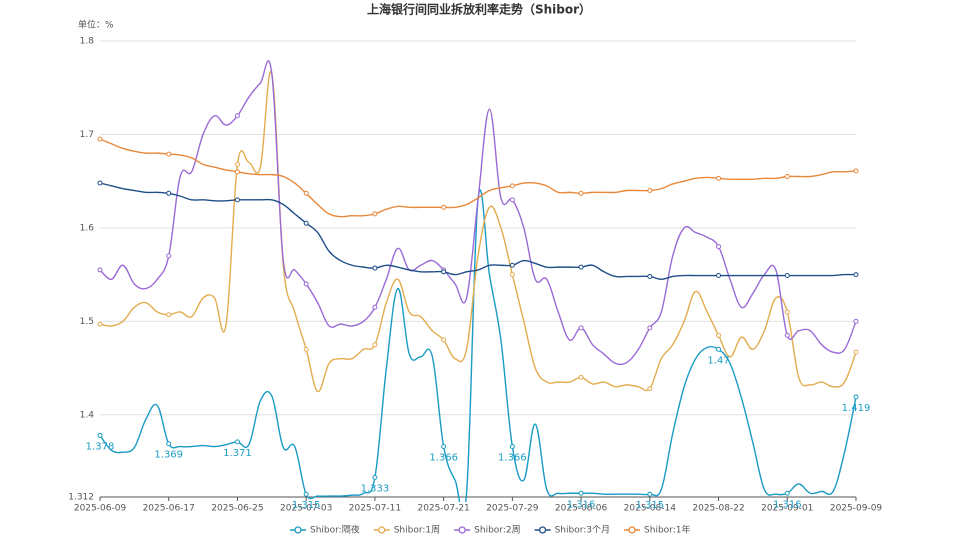 This screenshot has width=958, height=539. Describe the element at coordinates (856, 509) in the screenshot. I see `x-tick-label: 2025-09-09` at that location.